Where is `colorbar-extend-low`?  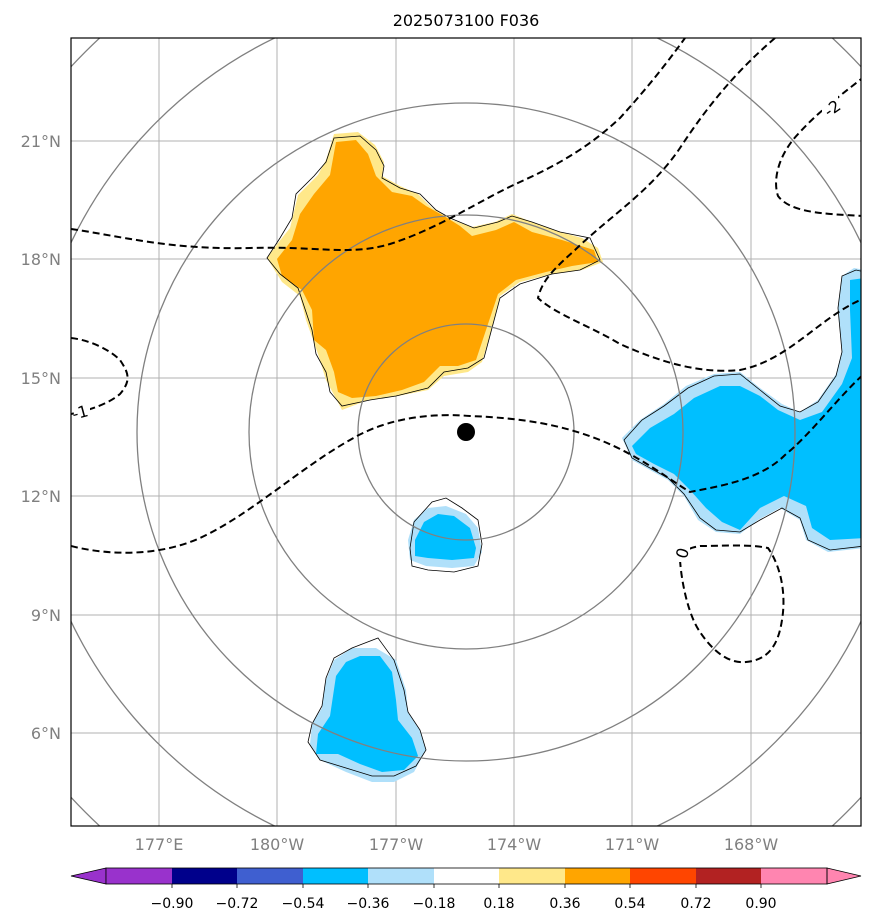
colorbar-extend-low is located at coordinates (88, 876).